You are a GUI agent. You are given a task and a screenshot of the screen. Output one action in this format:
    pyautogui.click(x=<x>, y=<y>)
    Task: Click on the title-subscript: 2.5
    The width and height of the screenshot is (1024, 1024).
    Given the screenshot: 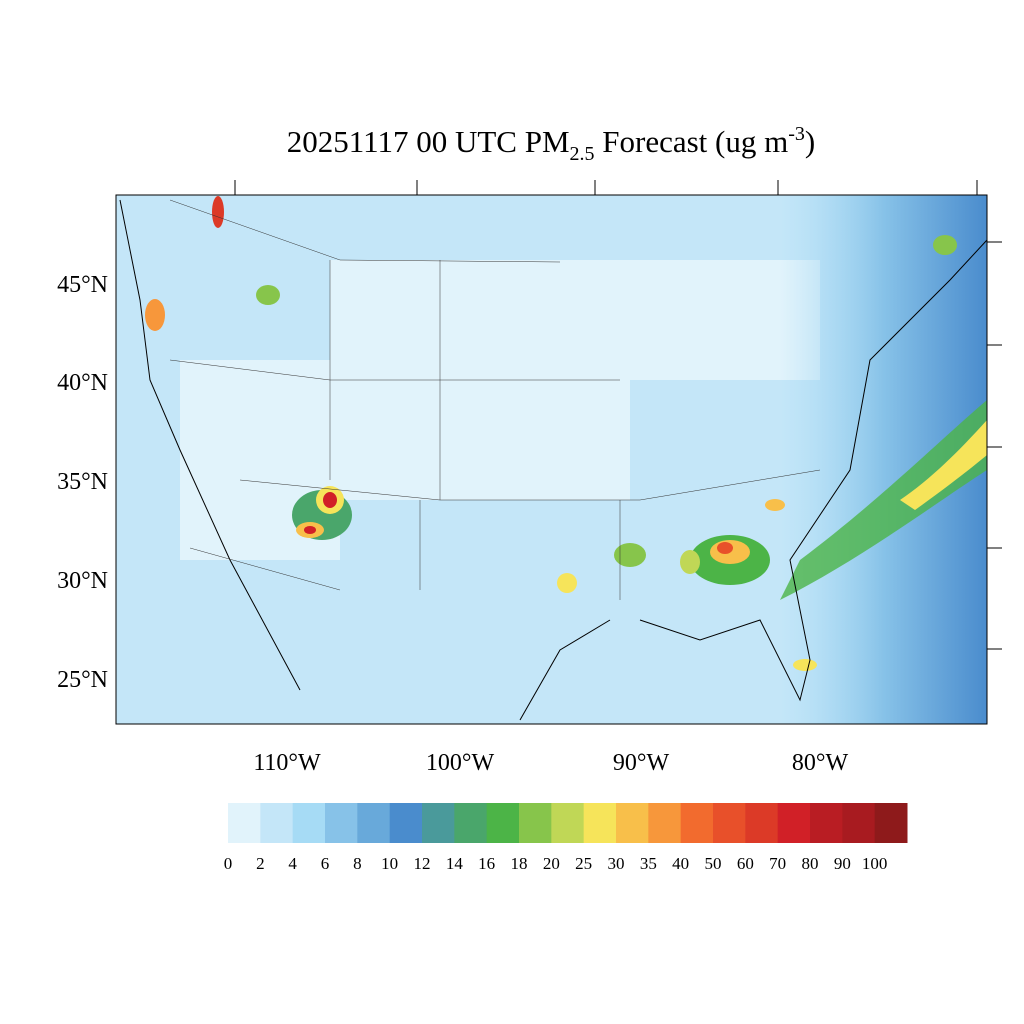 What is the action you would take?
    pyautogui.click(x=582, y=154)
    